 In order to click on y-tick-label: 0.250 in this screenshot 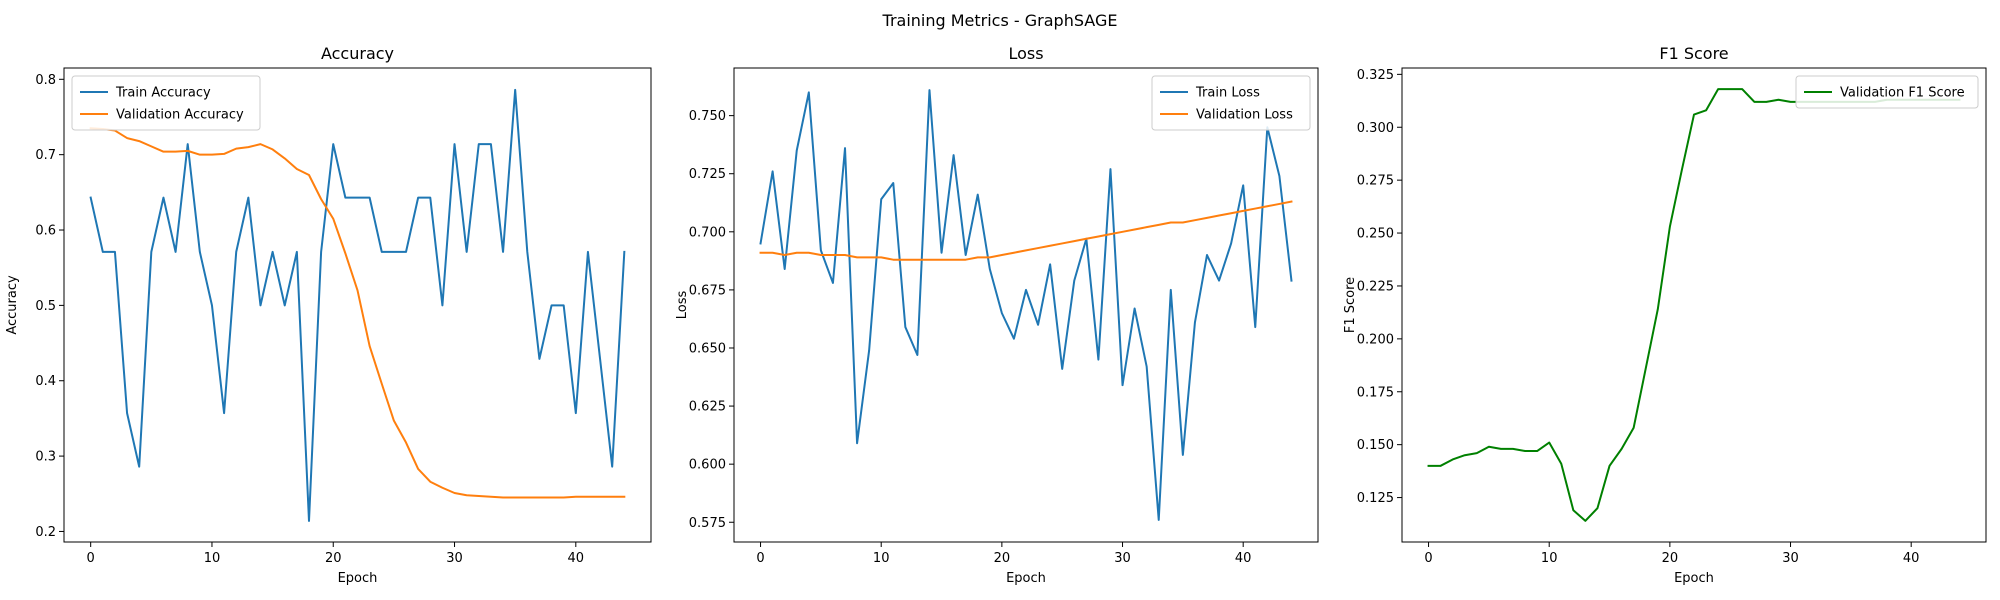, I will do `click(1375, 234)`.